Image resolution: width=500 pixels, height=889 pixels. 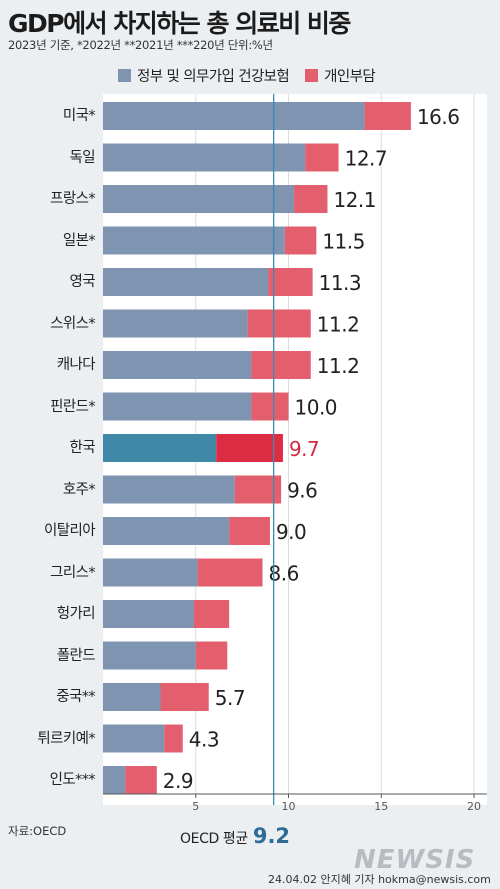 What do you see at coordinates (72, 572) in the screenshot?
I see `category-label-11: 그리스*` at bounding box center [72, 572].